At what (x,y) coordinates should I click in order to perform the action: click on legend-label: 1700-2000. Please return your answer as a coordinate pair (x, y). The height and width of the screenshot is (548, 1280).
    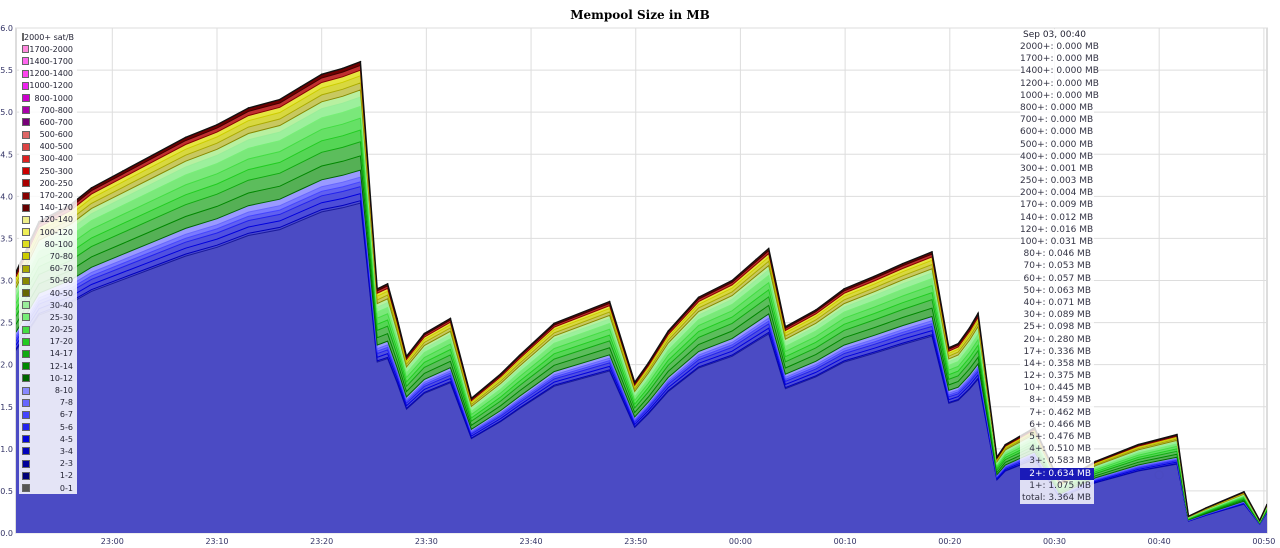
    Looking at the image, I should click on (51, 49).